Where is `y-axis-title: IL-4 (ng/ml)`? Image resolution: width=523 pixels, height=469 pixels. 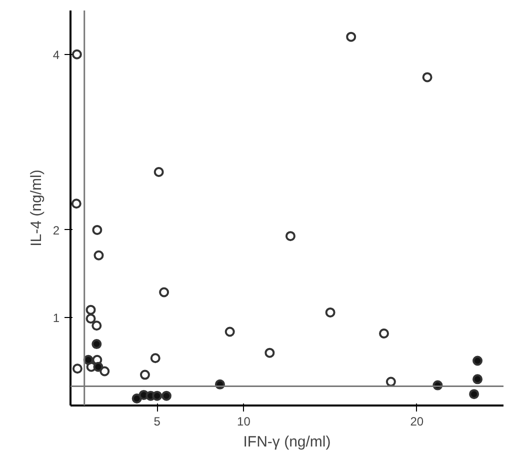 y-axis-title: IL-4 (ng/ml) is located at coordinates (36, 208).